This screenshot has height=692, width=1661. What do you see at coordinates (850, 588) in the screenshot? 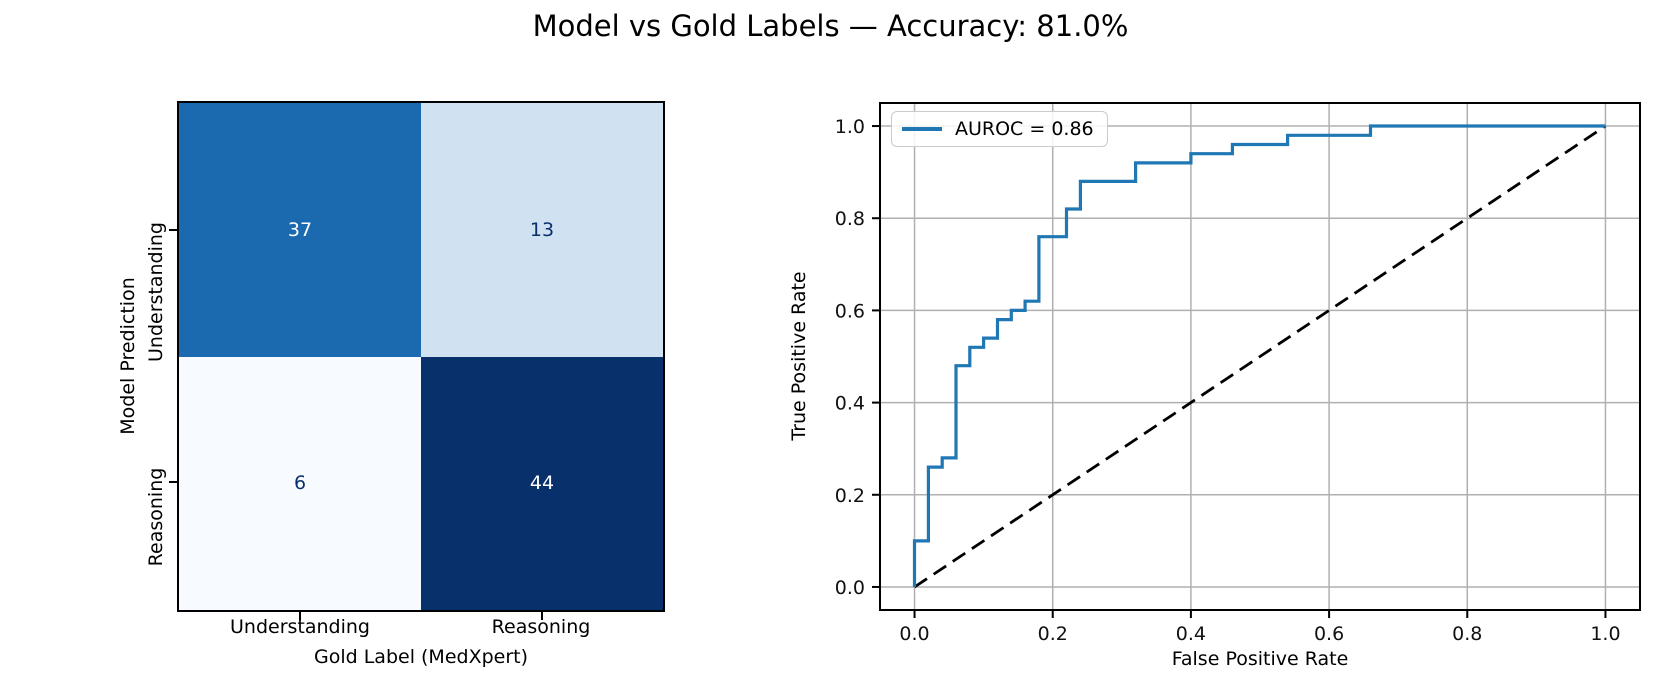
I see `y-tick-label: 0.0` at bounding box center [850, 588].